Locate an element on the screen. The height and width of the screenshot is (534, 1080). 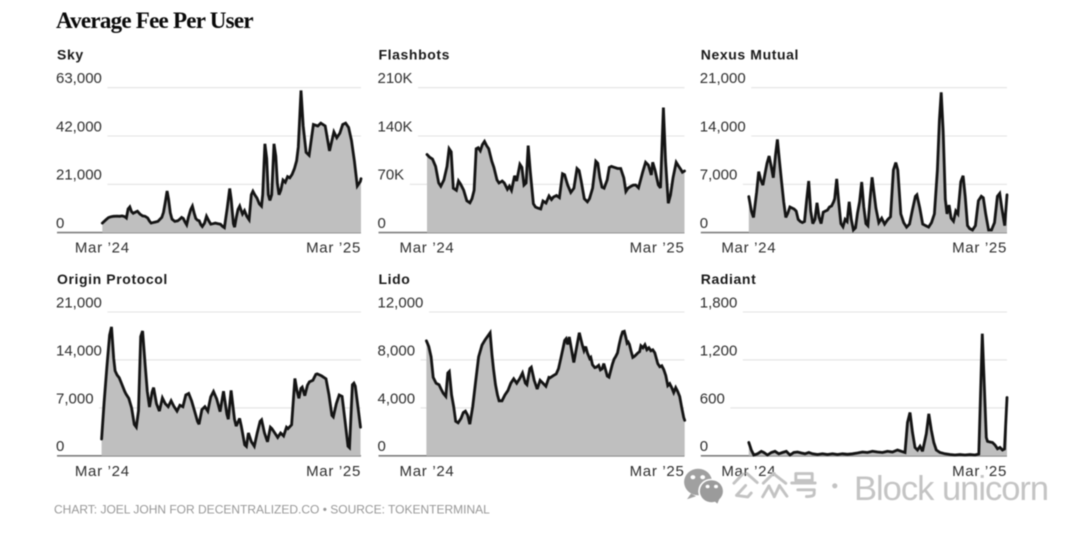
svg-text: 210K is located at coordinates (395, 78).